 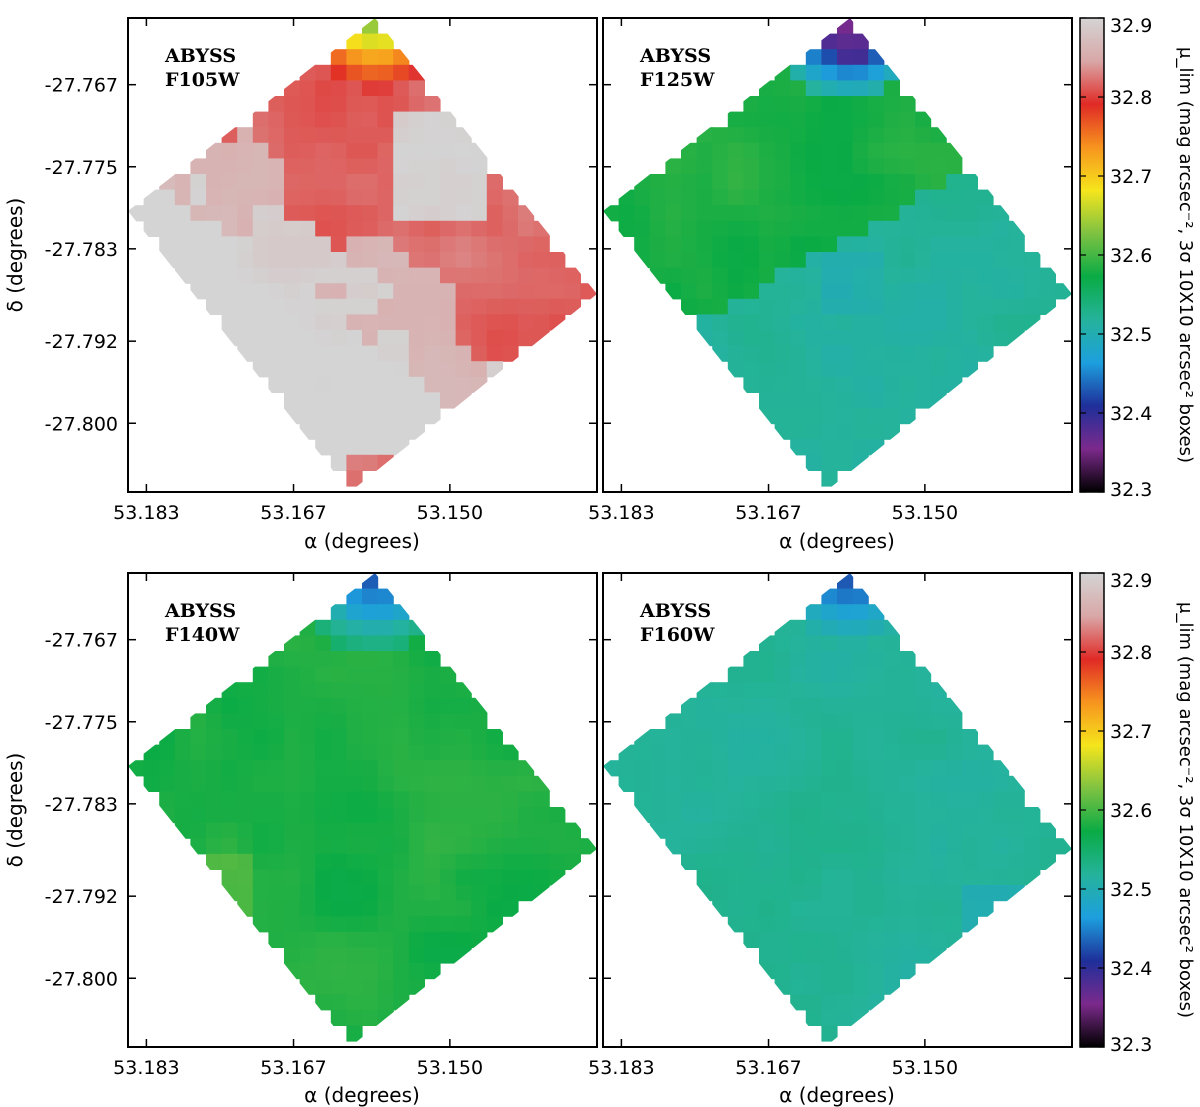 I want to click on colorbar-tick-label: 32.9, so click(x=1131, y=581).